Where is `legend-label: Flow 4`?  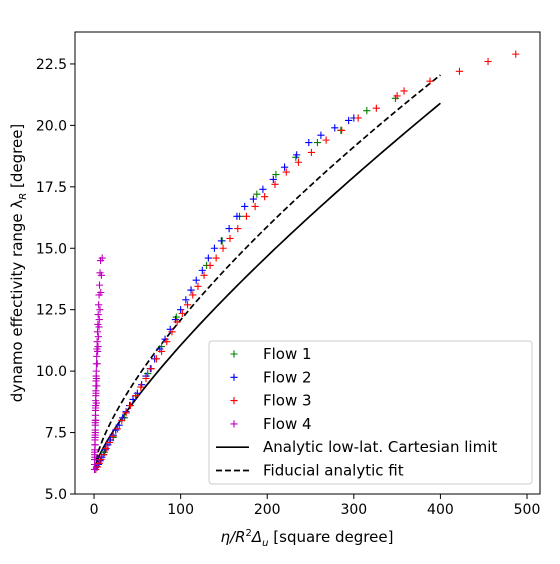 legend-label: Flow 4 is located at coordinates (287, 424).